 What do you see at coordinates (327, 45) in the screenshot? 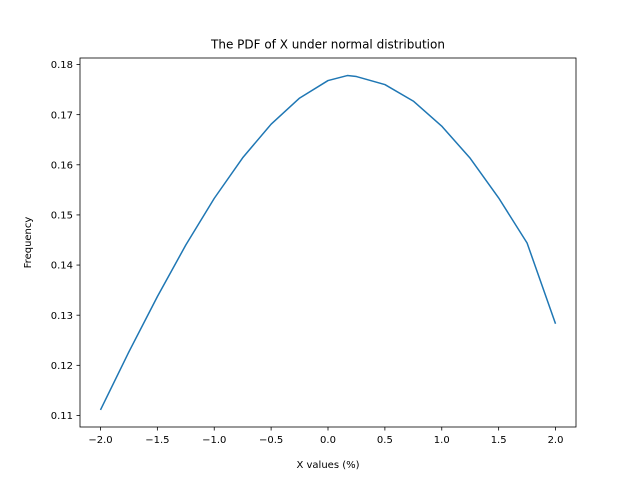
I see `chart-title: The PDF of X under normal distribution` at bounding box center [327, 45].